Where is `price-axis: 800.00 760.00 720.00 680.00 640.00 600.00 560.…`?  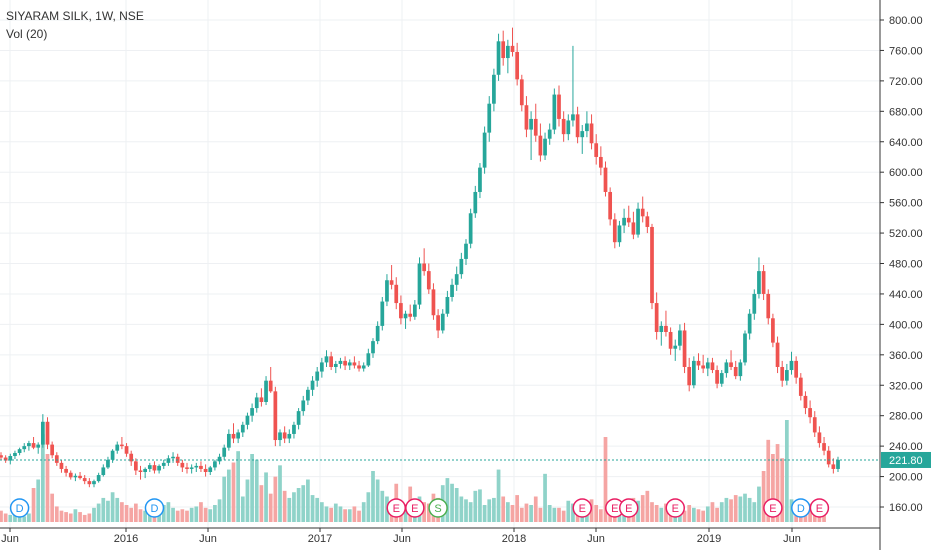
price-axis: 800.00 760.00 720.00 680.00 640.00 600.00 560.… is located at coordinates (905, 275).